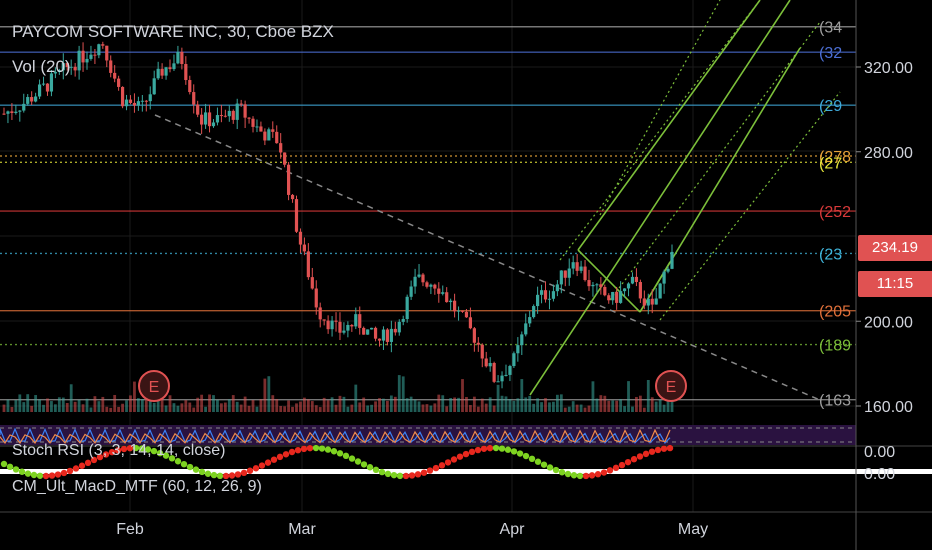 The image size is (932, 550). Describe the element at coordinates (119, 450) in the screenshot. I see `stoch-rsi-legend: Stoch RSI (3, 3, 14, 14, close)` at that location.